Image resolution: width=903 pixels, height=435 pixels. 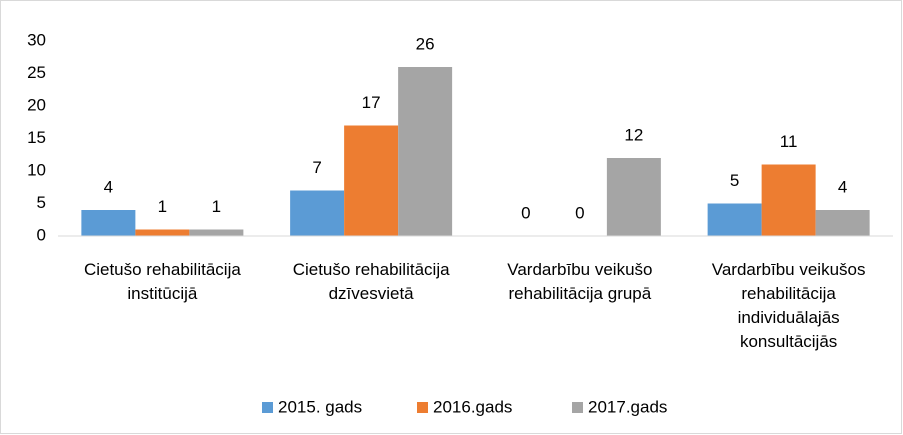 I want to click on y-tick-label: 0, so click(x=41, y=234).